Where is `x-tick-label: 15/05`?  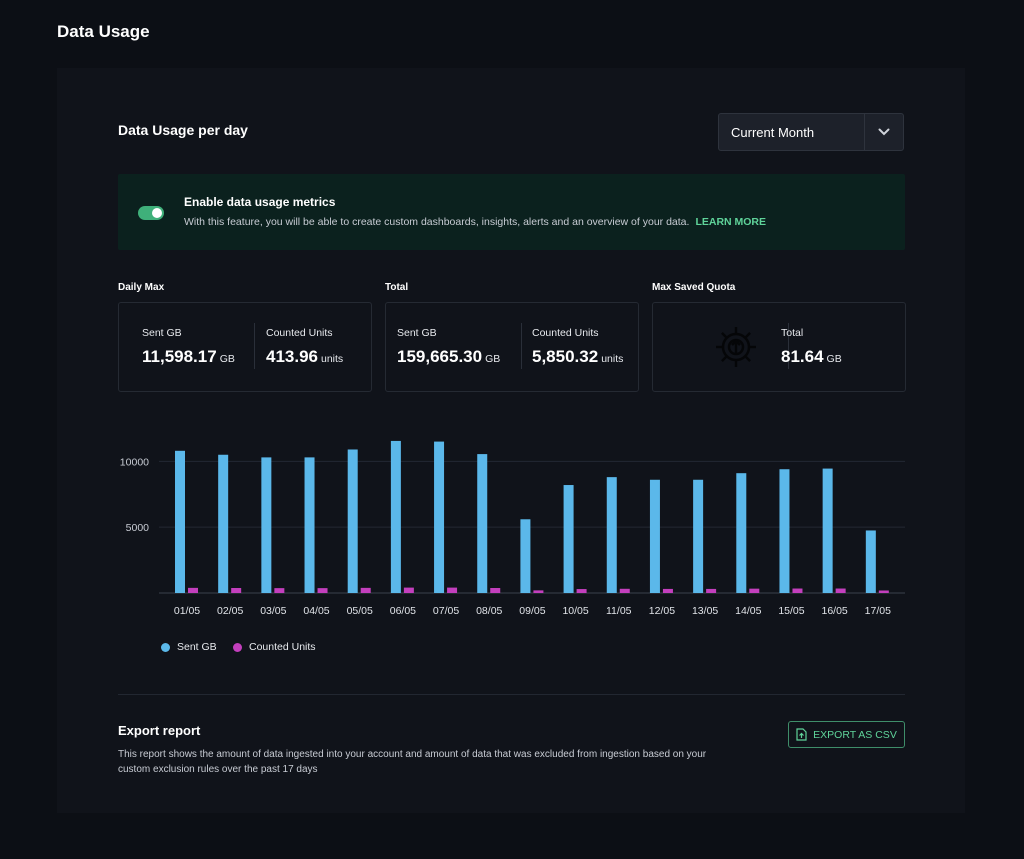 x-tick-label: 15/05 is located at coordinates (791, 611).